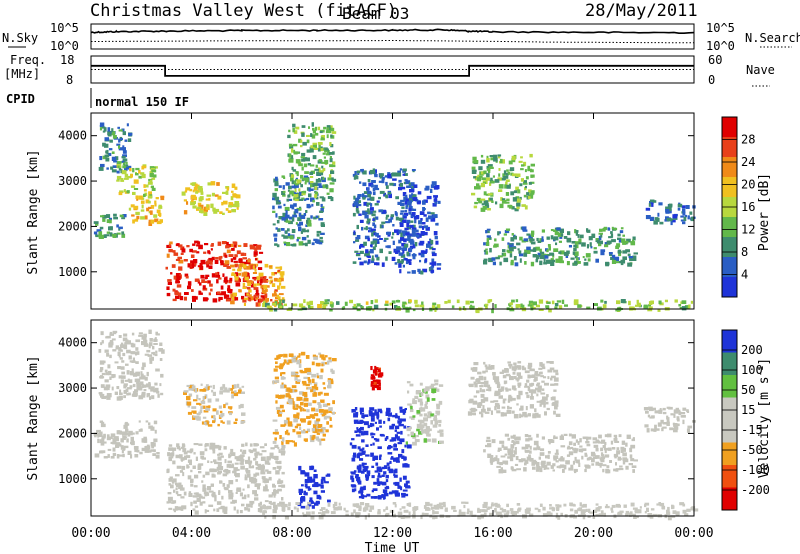 The height and width of the screenshot is (554, 800). I want to click on nsky-panel: N.Sky 10^5 10^0 10^5 10^0 N.Search, so click(401, 37).